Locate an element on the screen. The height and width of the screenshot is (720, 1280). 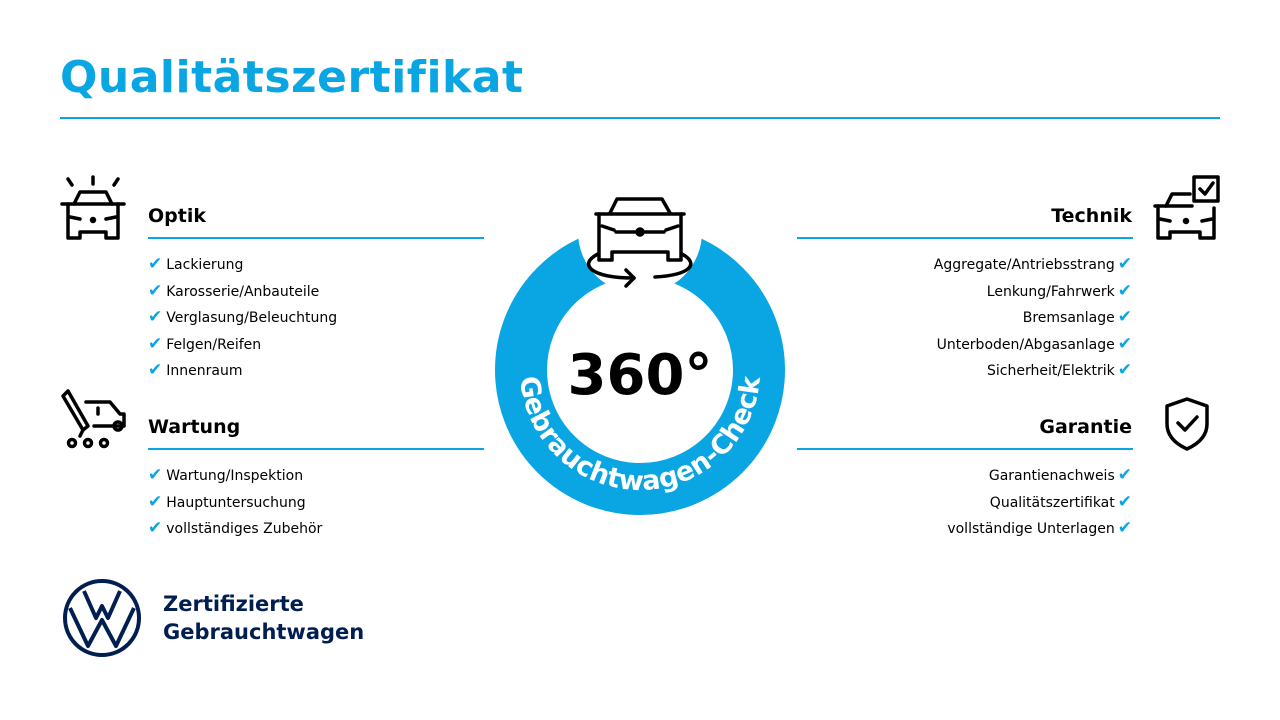
list-item: ✔ Felgen/Reifen is located at coordinates (205, 343).